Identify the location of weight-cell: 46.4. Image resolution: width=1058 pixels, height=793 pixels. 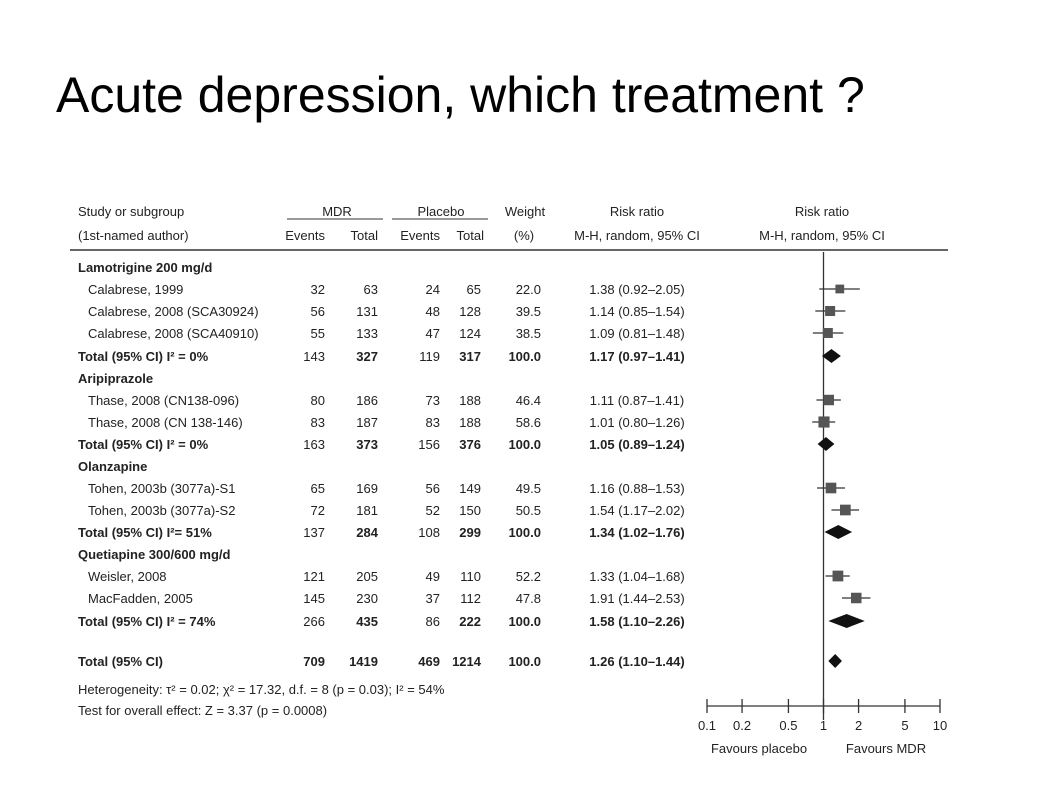
(528, 400).